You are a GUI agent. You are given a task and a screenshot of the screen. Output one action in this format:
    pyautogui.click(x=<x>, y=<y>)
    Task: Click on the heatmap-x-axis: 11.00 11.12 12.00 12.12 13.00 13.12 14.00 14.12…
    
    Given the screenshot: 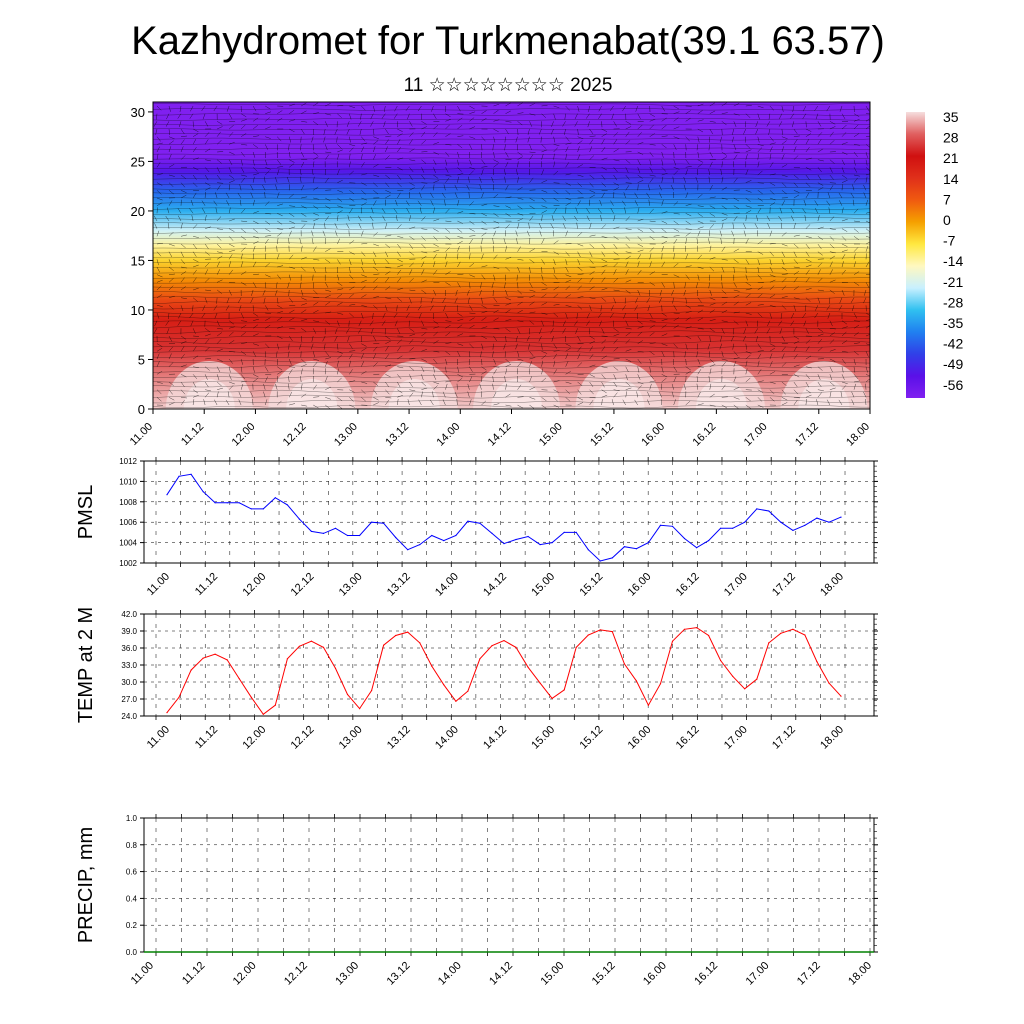 What is the action you would take?
    pyautogui.click(x=500, y=429)
    